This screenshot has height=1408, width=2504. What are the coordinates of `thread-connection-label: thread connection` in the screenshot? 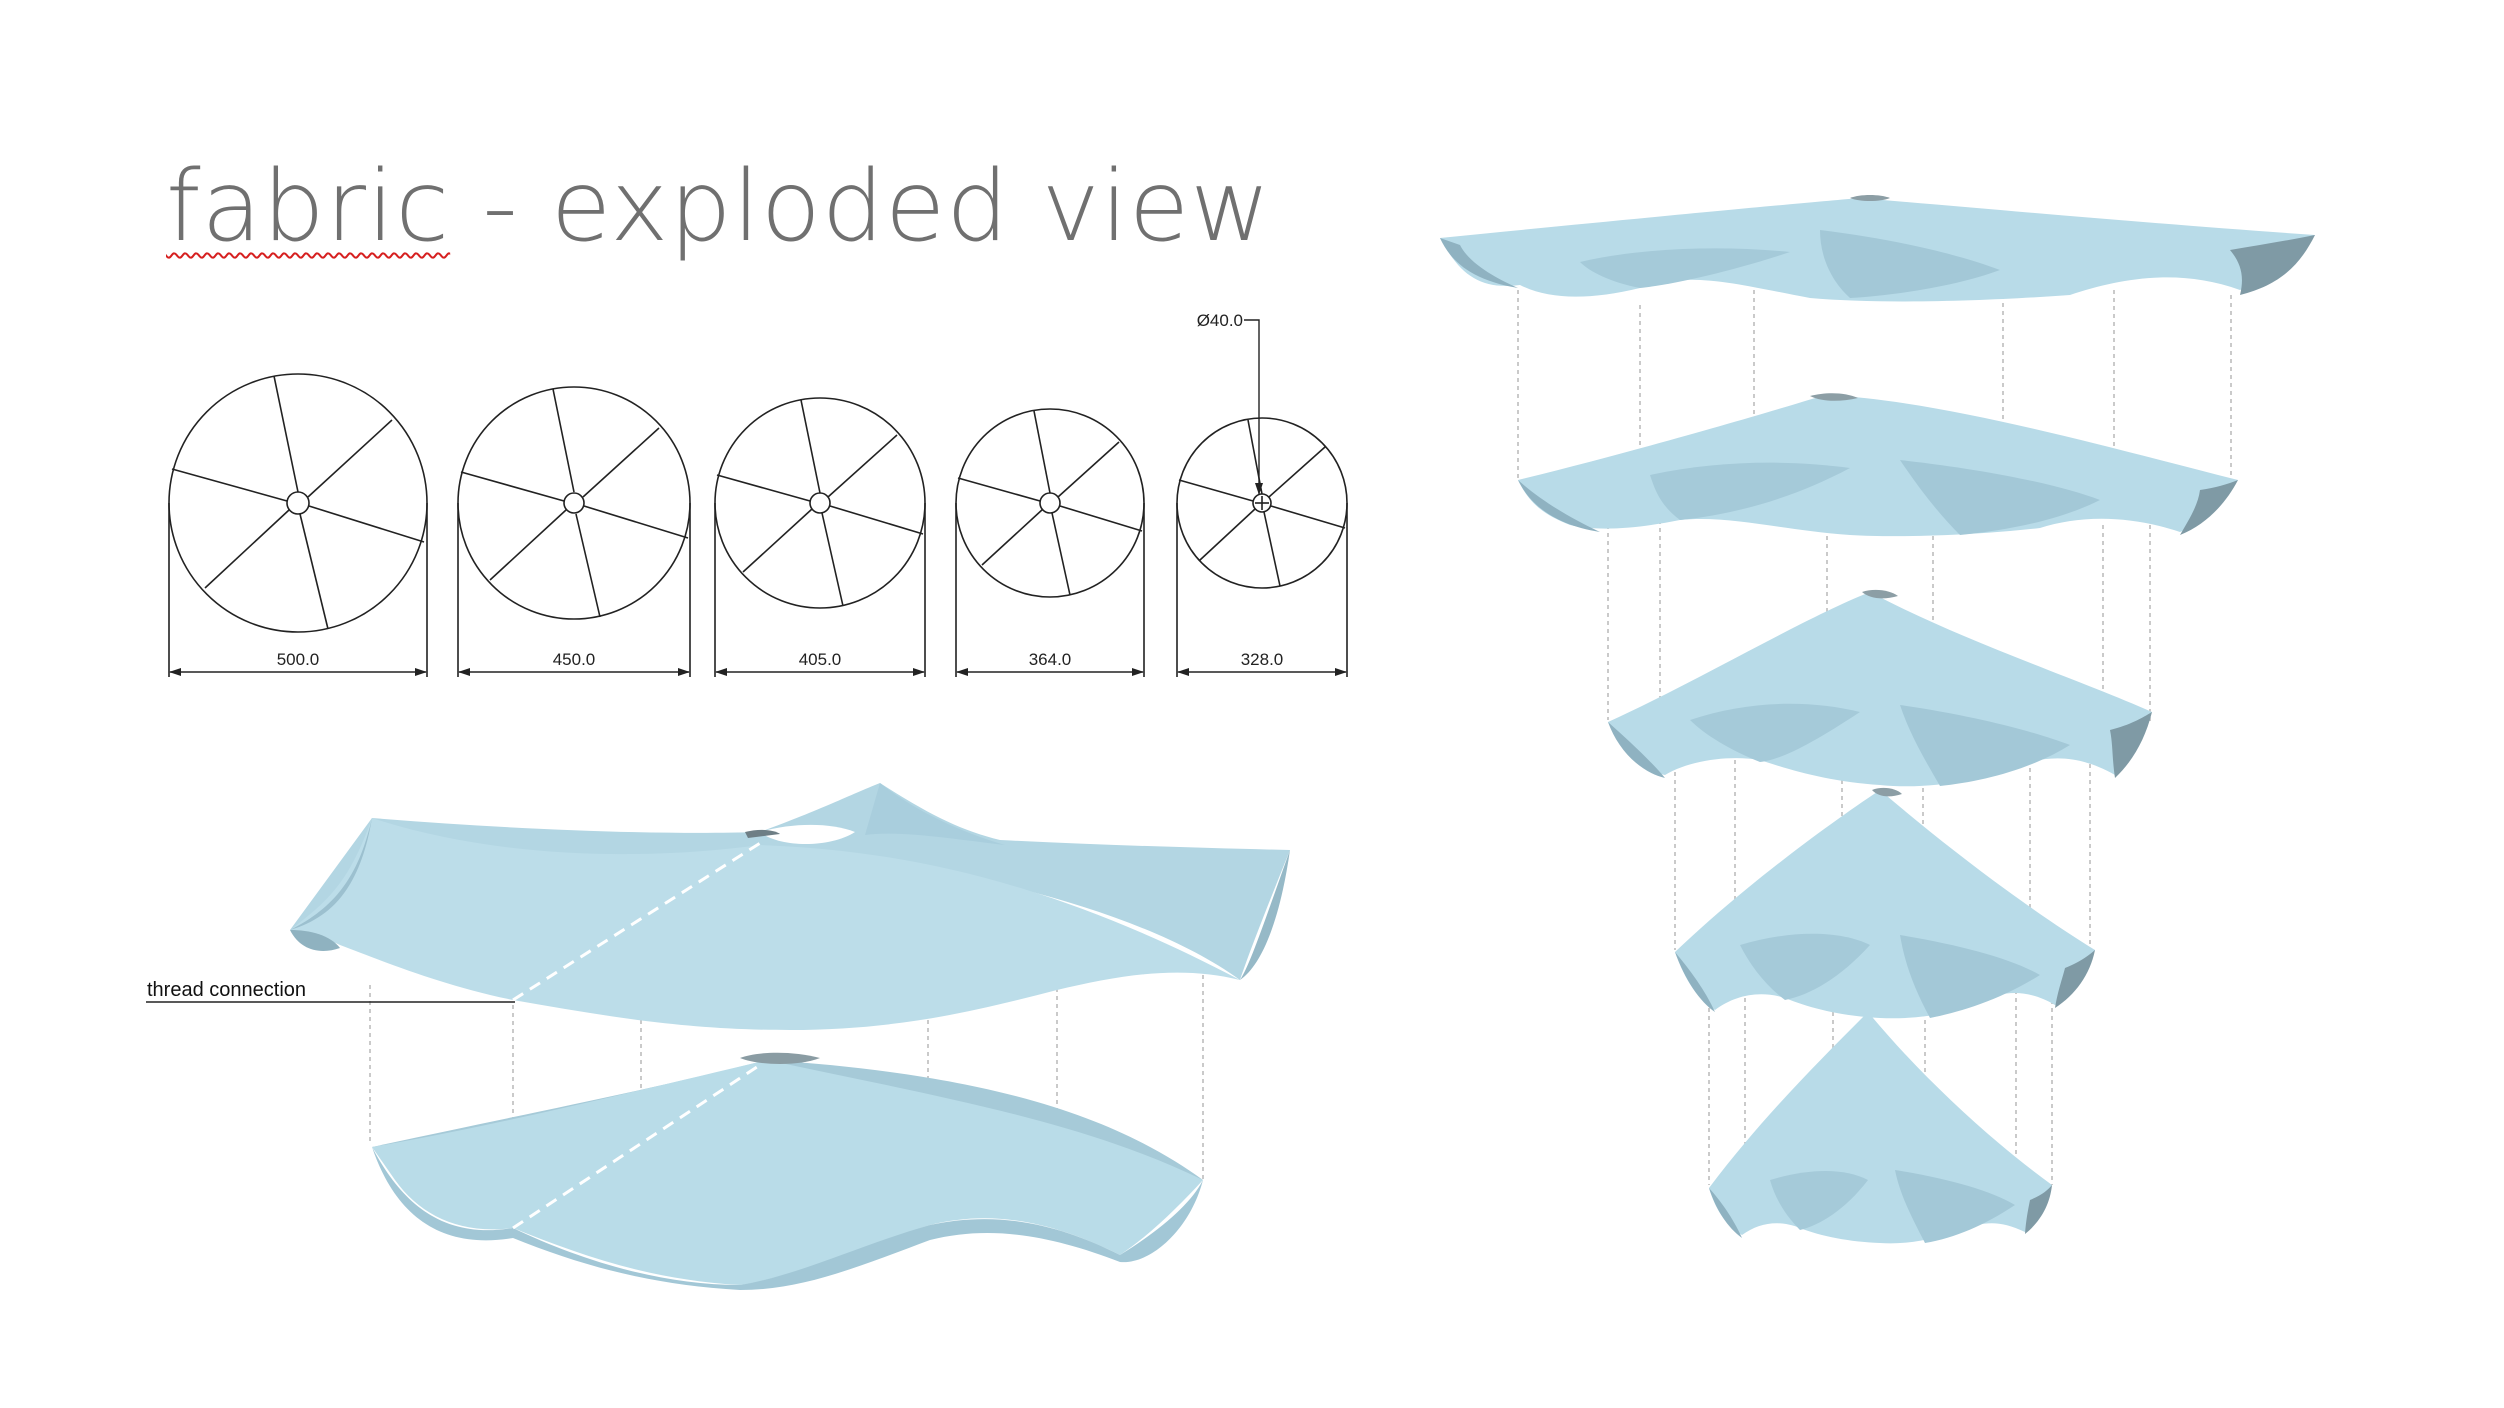 It's located at (226, 990).